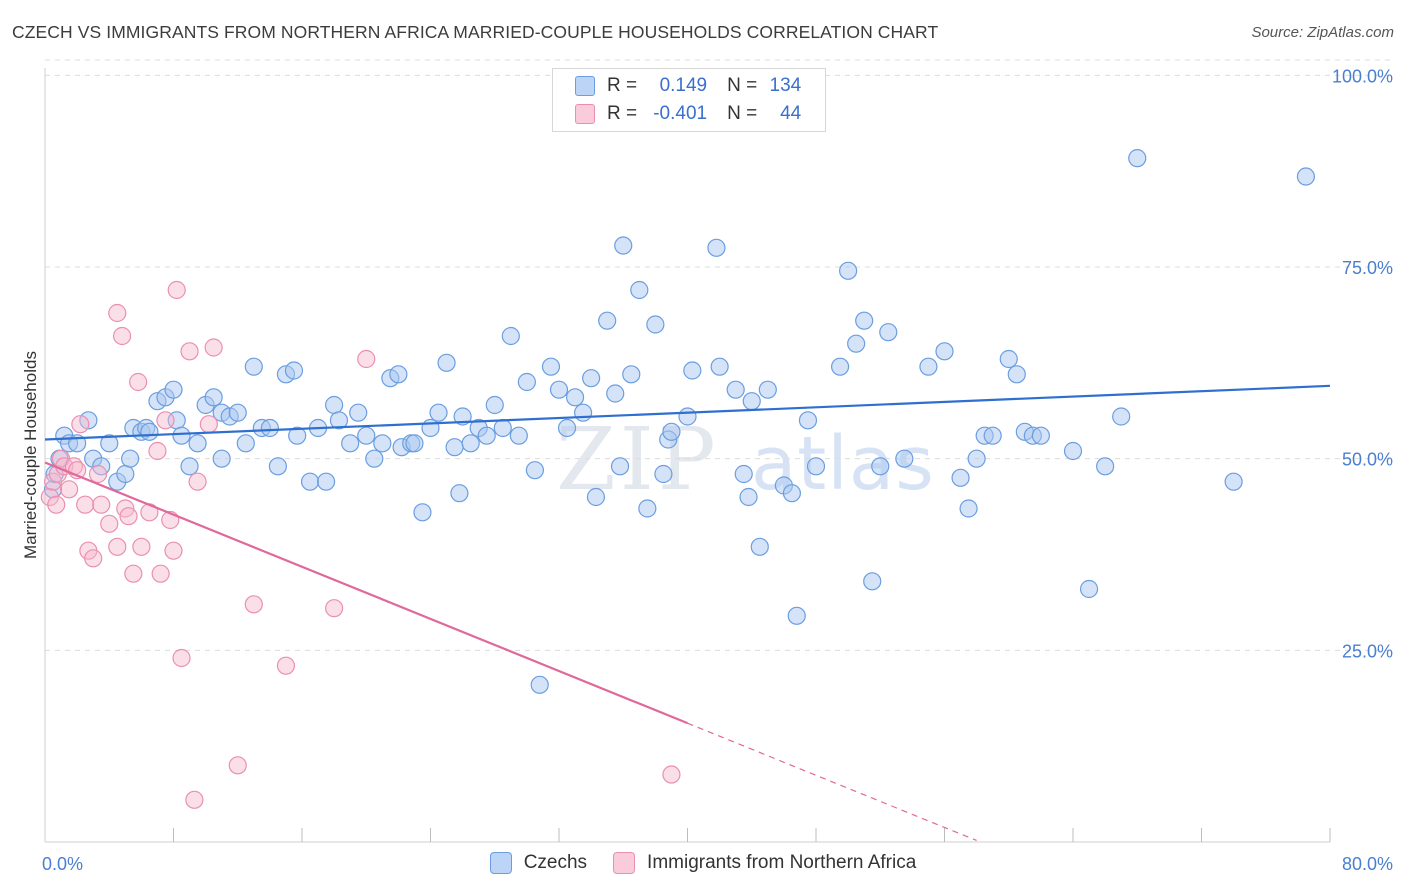 This screenshot has height=892, width=1406. I want to click on czech-trend-line, so click(687, 412).